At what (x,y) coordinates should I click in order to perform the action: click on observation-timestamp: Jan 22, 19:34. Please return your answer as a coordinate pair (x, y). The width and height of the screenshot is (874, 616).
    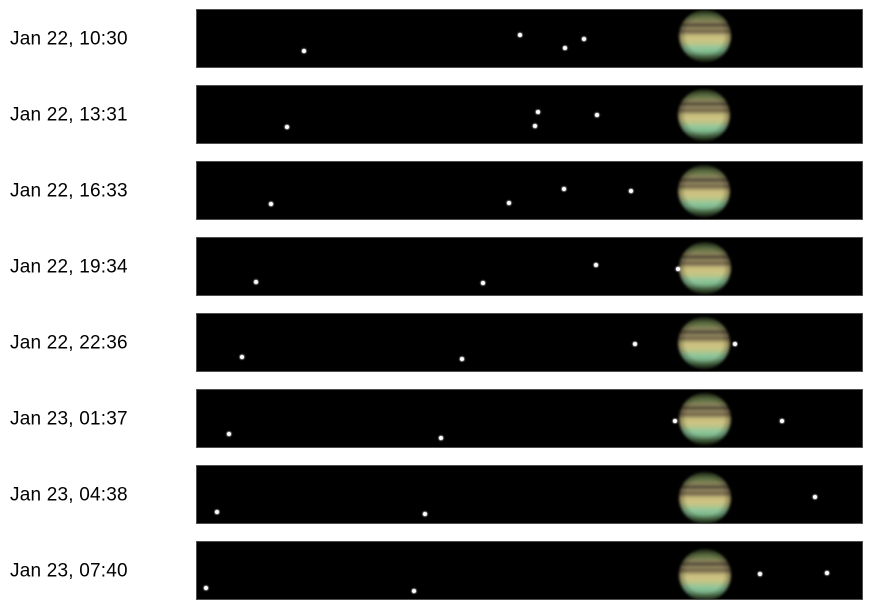
    Looking at the image, I should click on (69, 266).